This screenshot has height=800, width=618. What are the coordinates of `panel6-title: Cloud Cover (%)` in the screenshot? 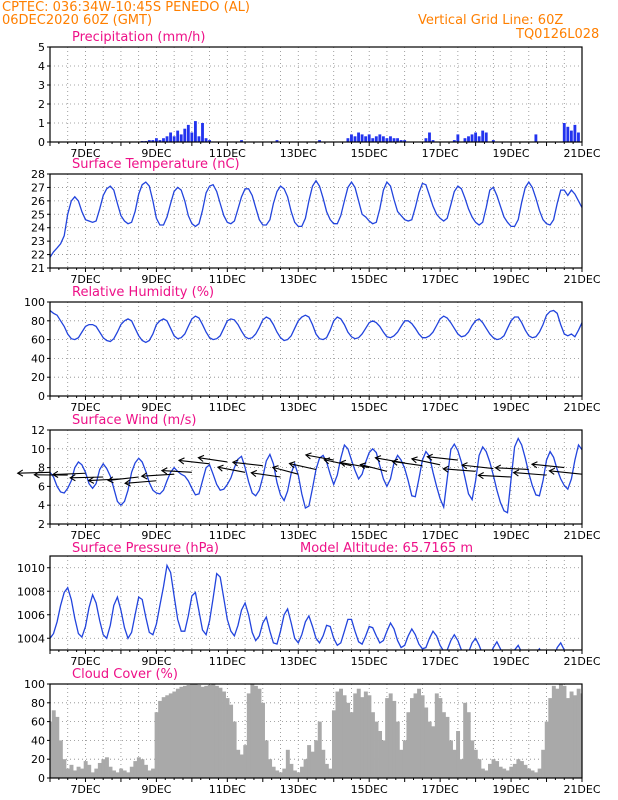 It's located at (125, 674).